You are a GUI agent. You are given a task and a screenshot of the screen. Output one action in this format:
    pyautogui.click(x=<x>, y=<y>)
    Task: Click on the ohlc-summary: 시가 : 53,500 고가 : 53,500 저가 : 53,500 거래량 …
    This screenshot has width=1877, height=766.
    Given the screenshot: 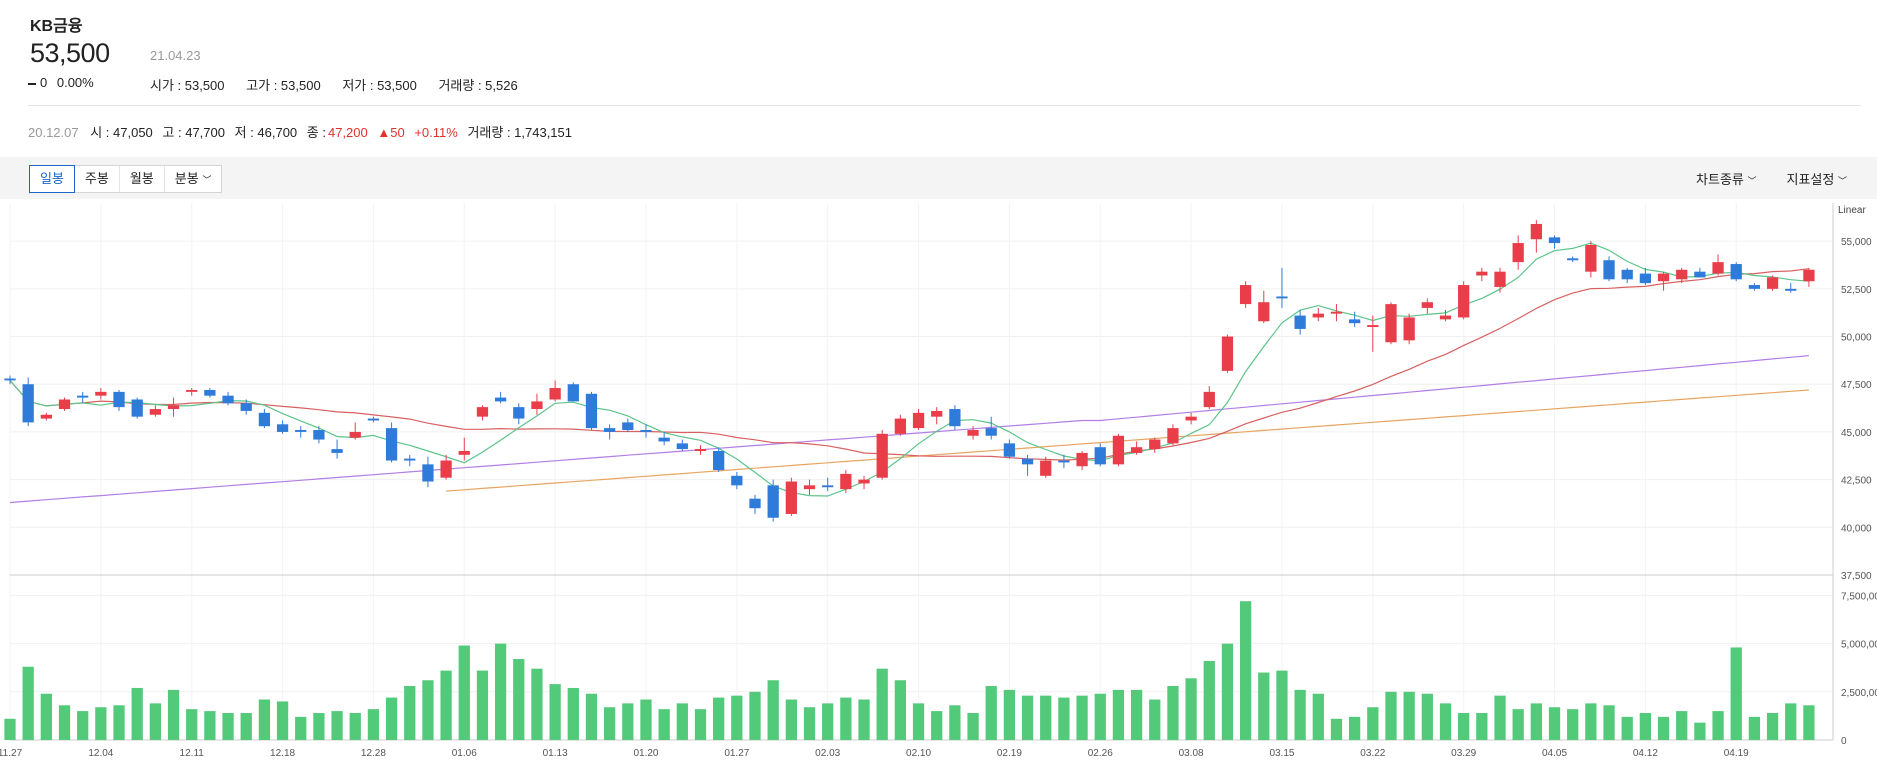 What is the action you would take?
    pyautogui.click(x=343, y=84)
    